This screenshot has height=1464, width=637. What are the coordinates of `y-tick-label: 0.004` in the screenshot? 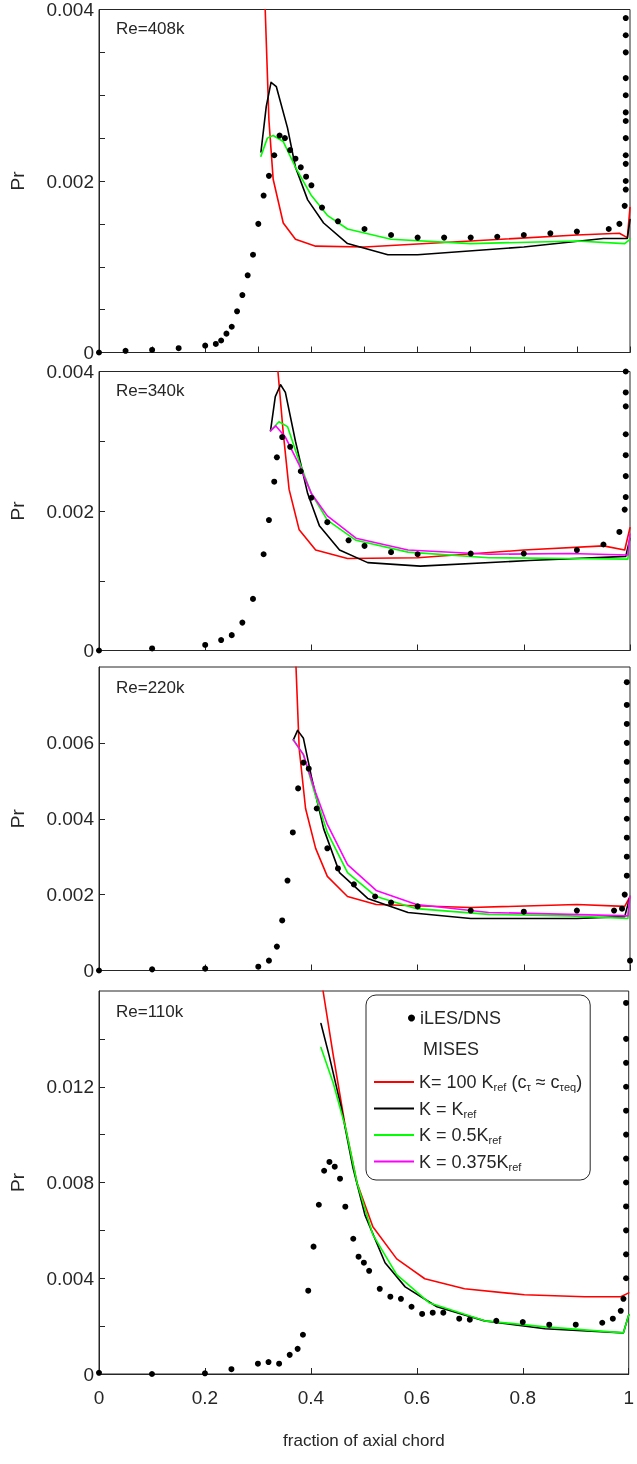 It's located at (70, 10).